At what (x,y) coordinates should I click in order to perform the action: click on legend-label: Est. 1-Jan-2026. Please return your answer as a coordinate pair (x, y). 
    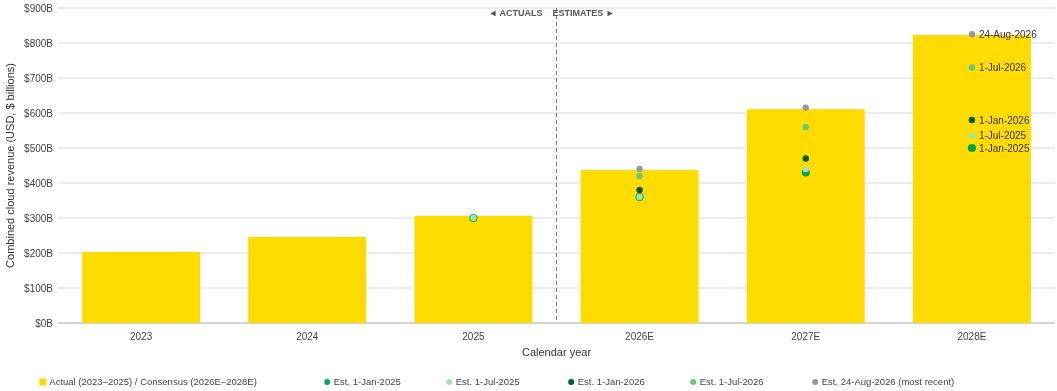
    Looking at the image, I should click on (611, 382).